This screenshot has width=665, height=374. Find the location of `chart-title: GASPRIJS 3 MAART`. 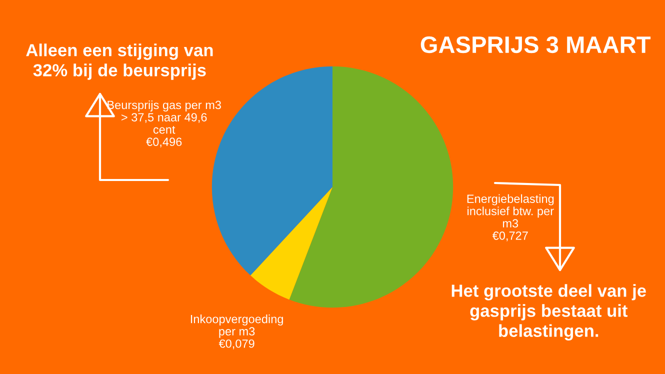

chart-title: GASPRIJS 3 MAART is located at coordinates (535, 45).